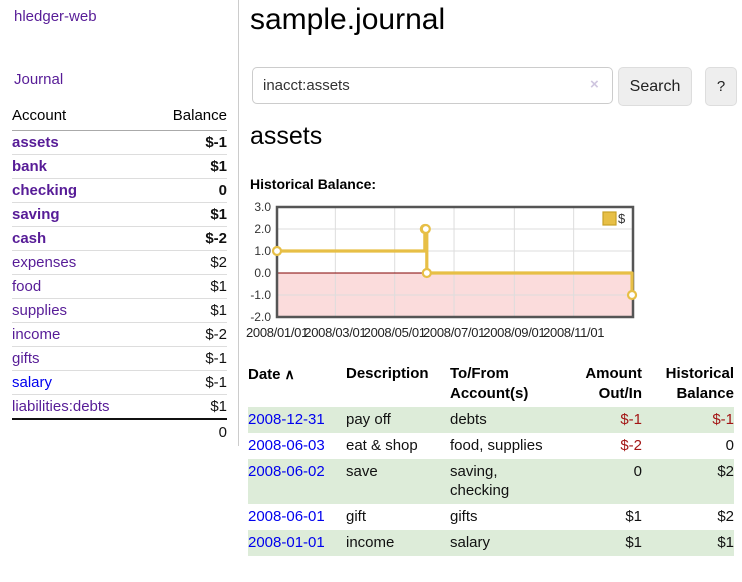 The height and width of the screenshot is (582, 742). What do you see at coordinates (491, 517) in the screenshot?
I see `transaction-row: 2008-06-01 gift gifts $1 $2` at bounding box center [491, 517].